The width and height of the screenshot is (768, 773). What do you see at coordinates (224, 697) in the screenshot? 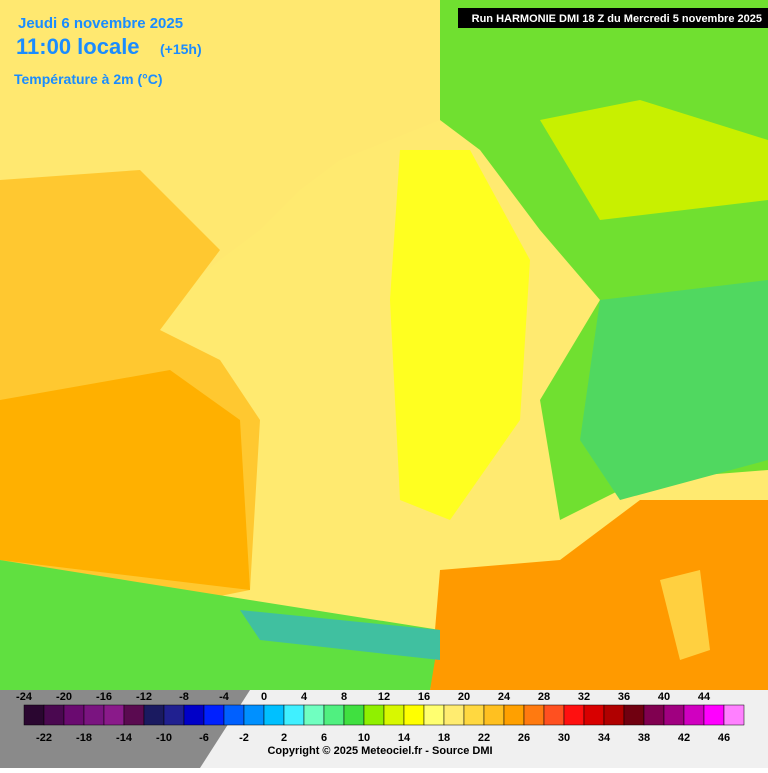
I see `legend-label: -4` at bounding box center [224, 697].